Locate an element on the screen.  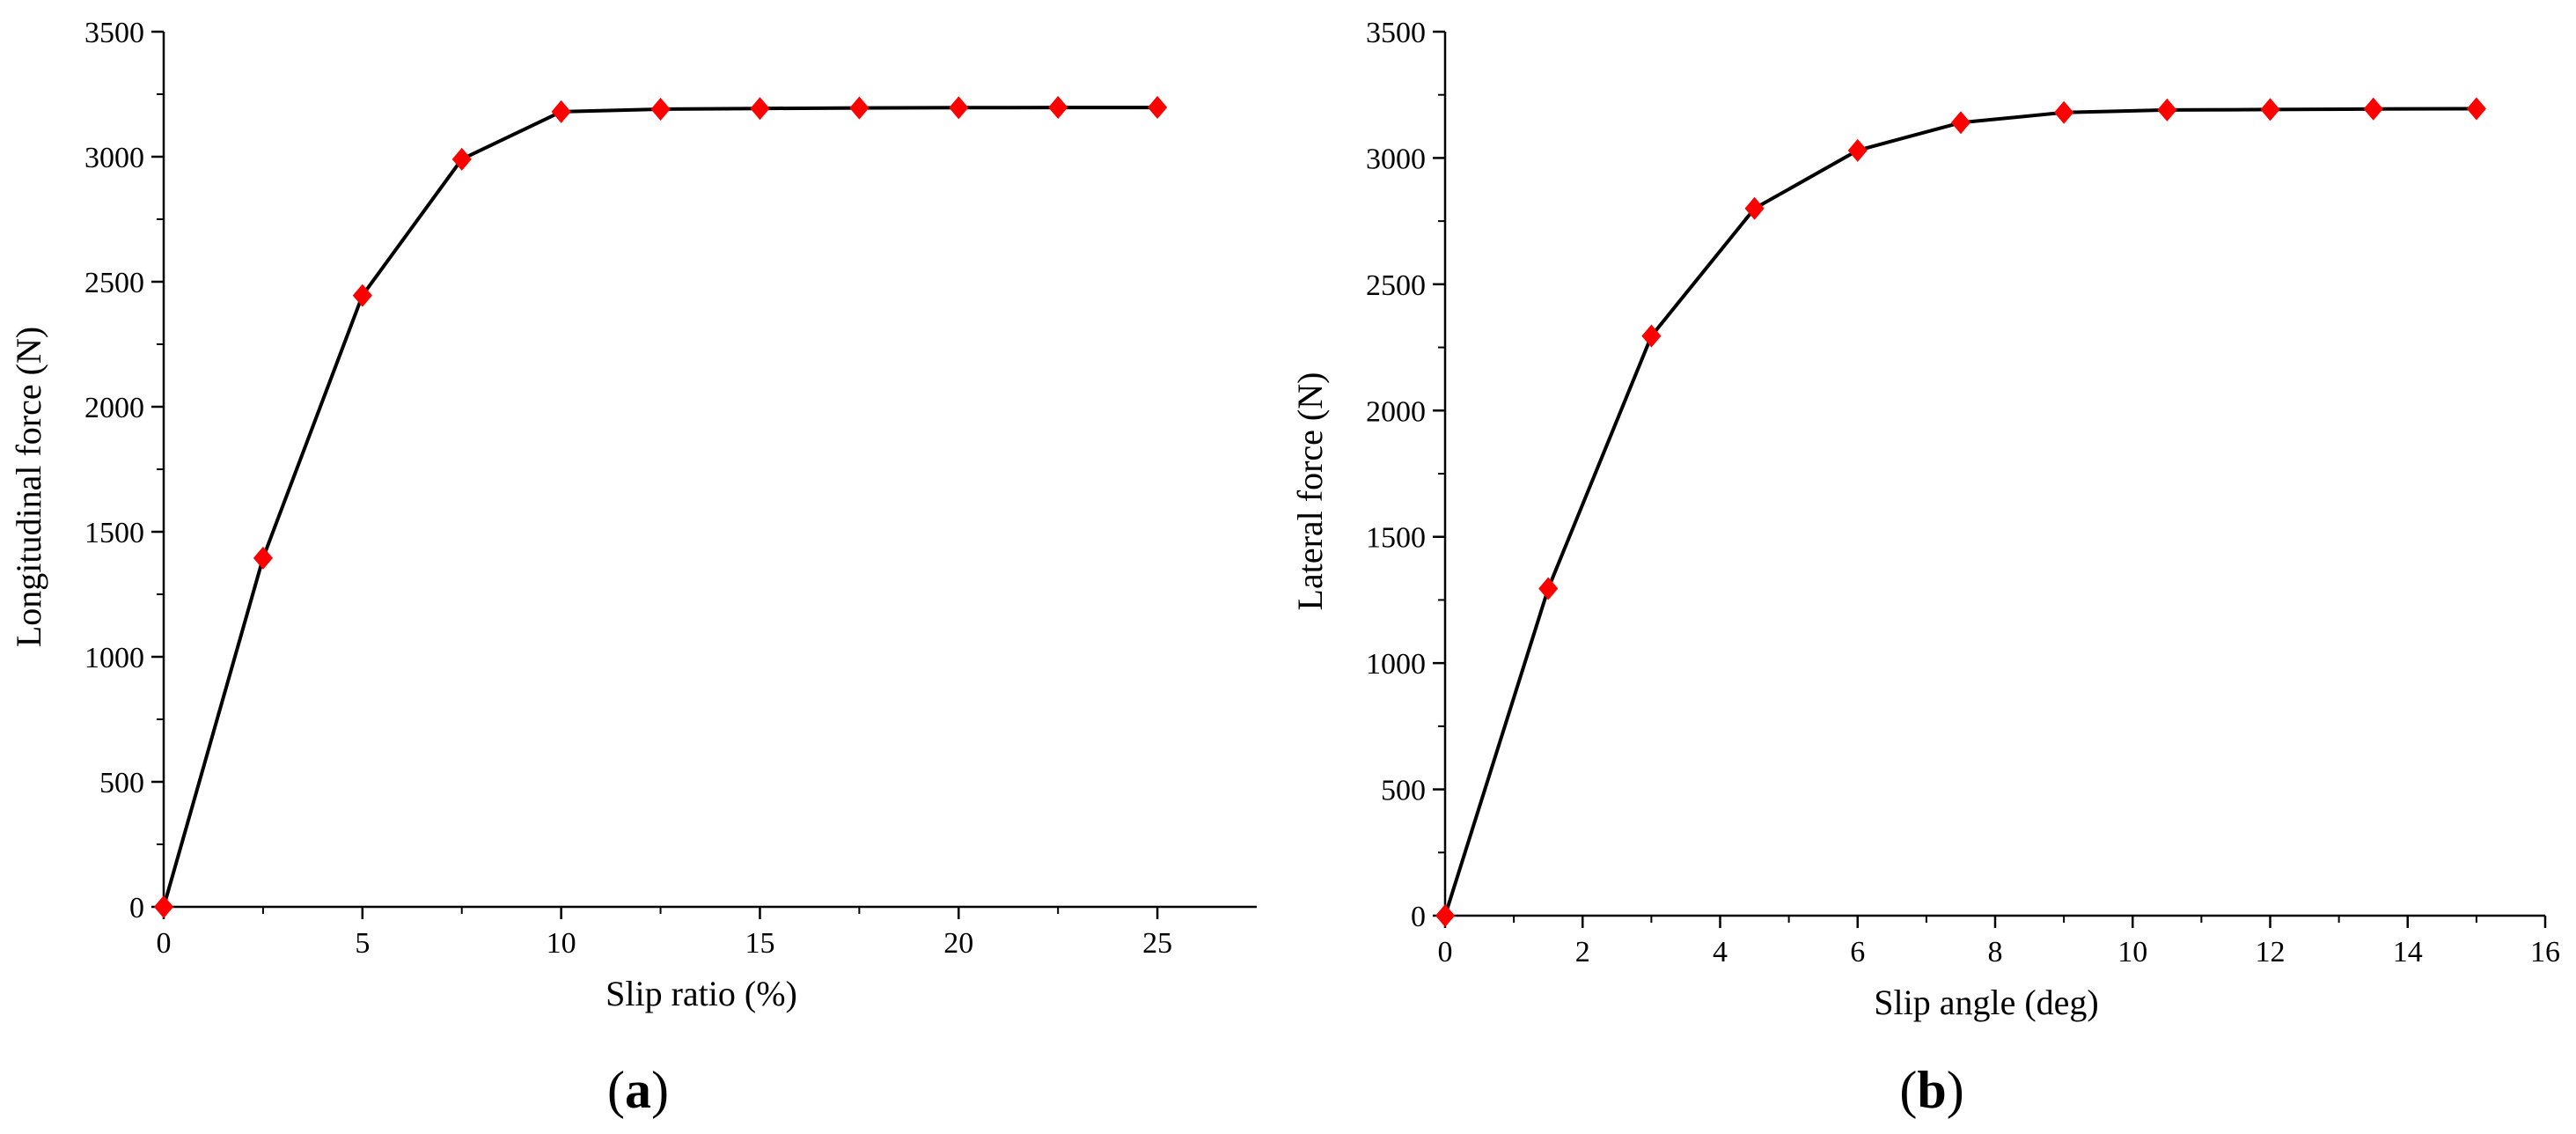
x-tick-label: 12 is located at coordinates (2271, 952).